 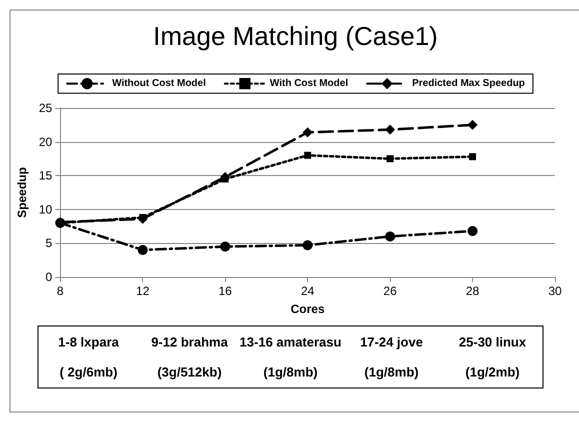 I want to click on x-tick-label: 12, so click(x=143, y=291).